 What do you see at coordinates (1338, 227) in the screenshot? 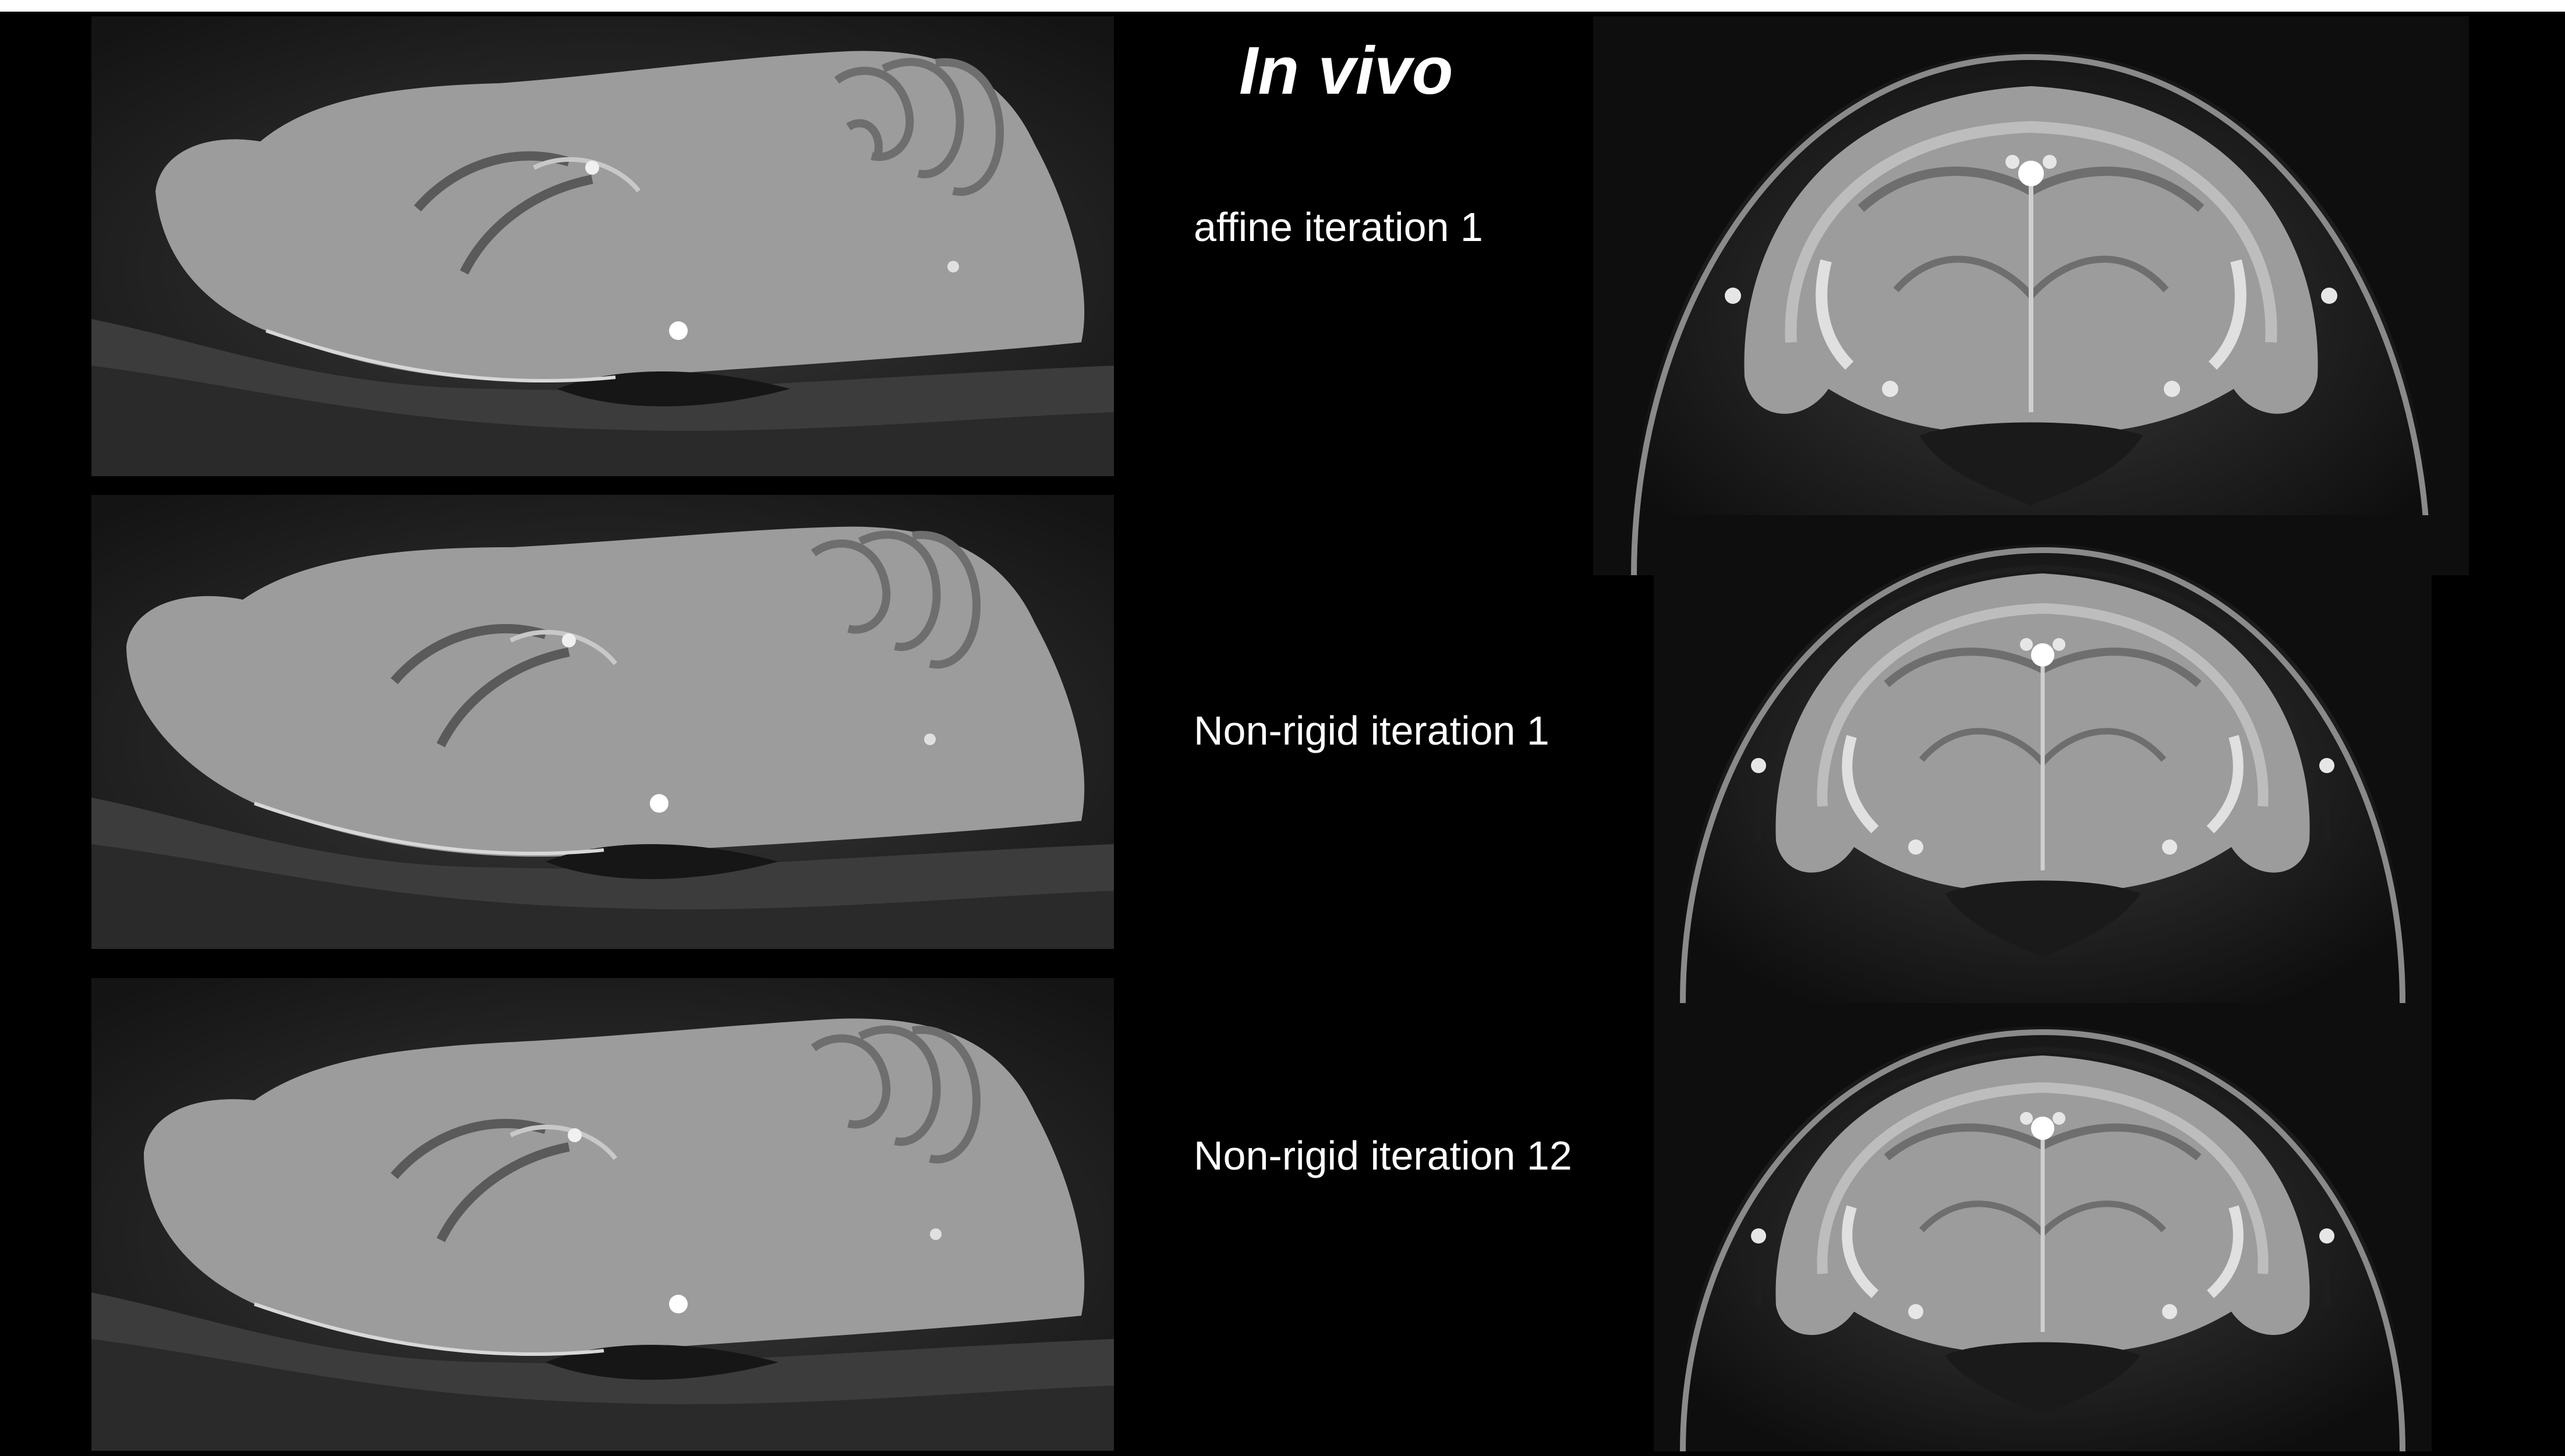
I see `row-label-affine-1: affine iteration 1` at bounding box center [1338, 227].